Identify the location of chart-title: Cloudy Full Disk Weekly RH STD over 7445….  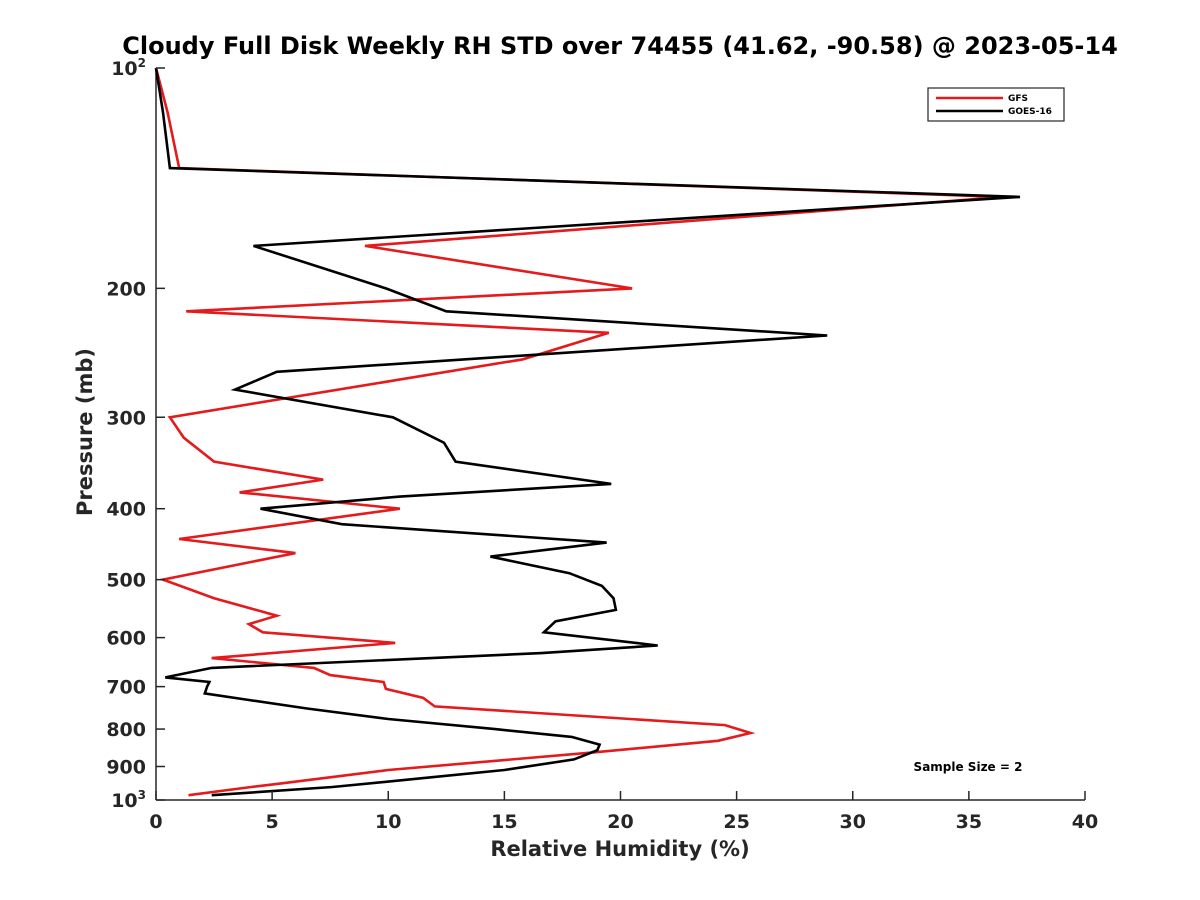
(620, 46).